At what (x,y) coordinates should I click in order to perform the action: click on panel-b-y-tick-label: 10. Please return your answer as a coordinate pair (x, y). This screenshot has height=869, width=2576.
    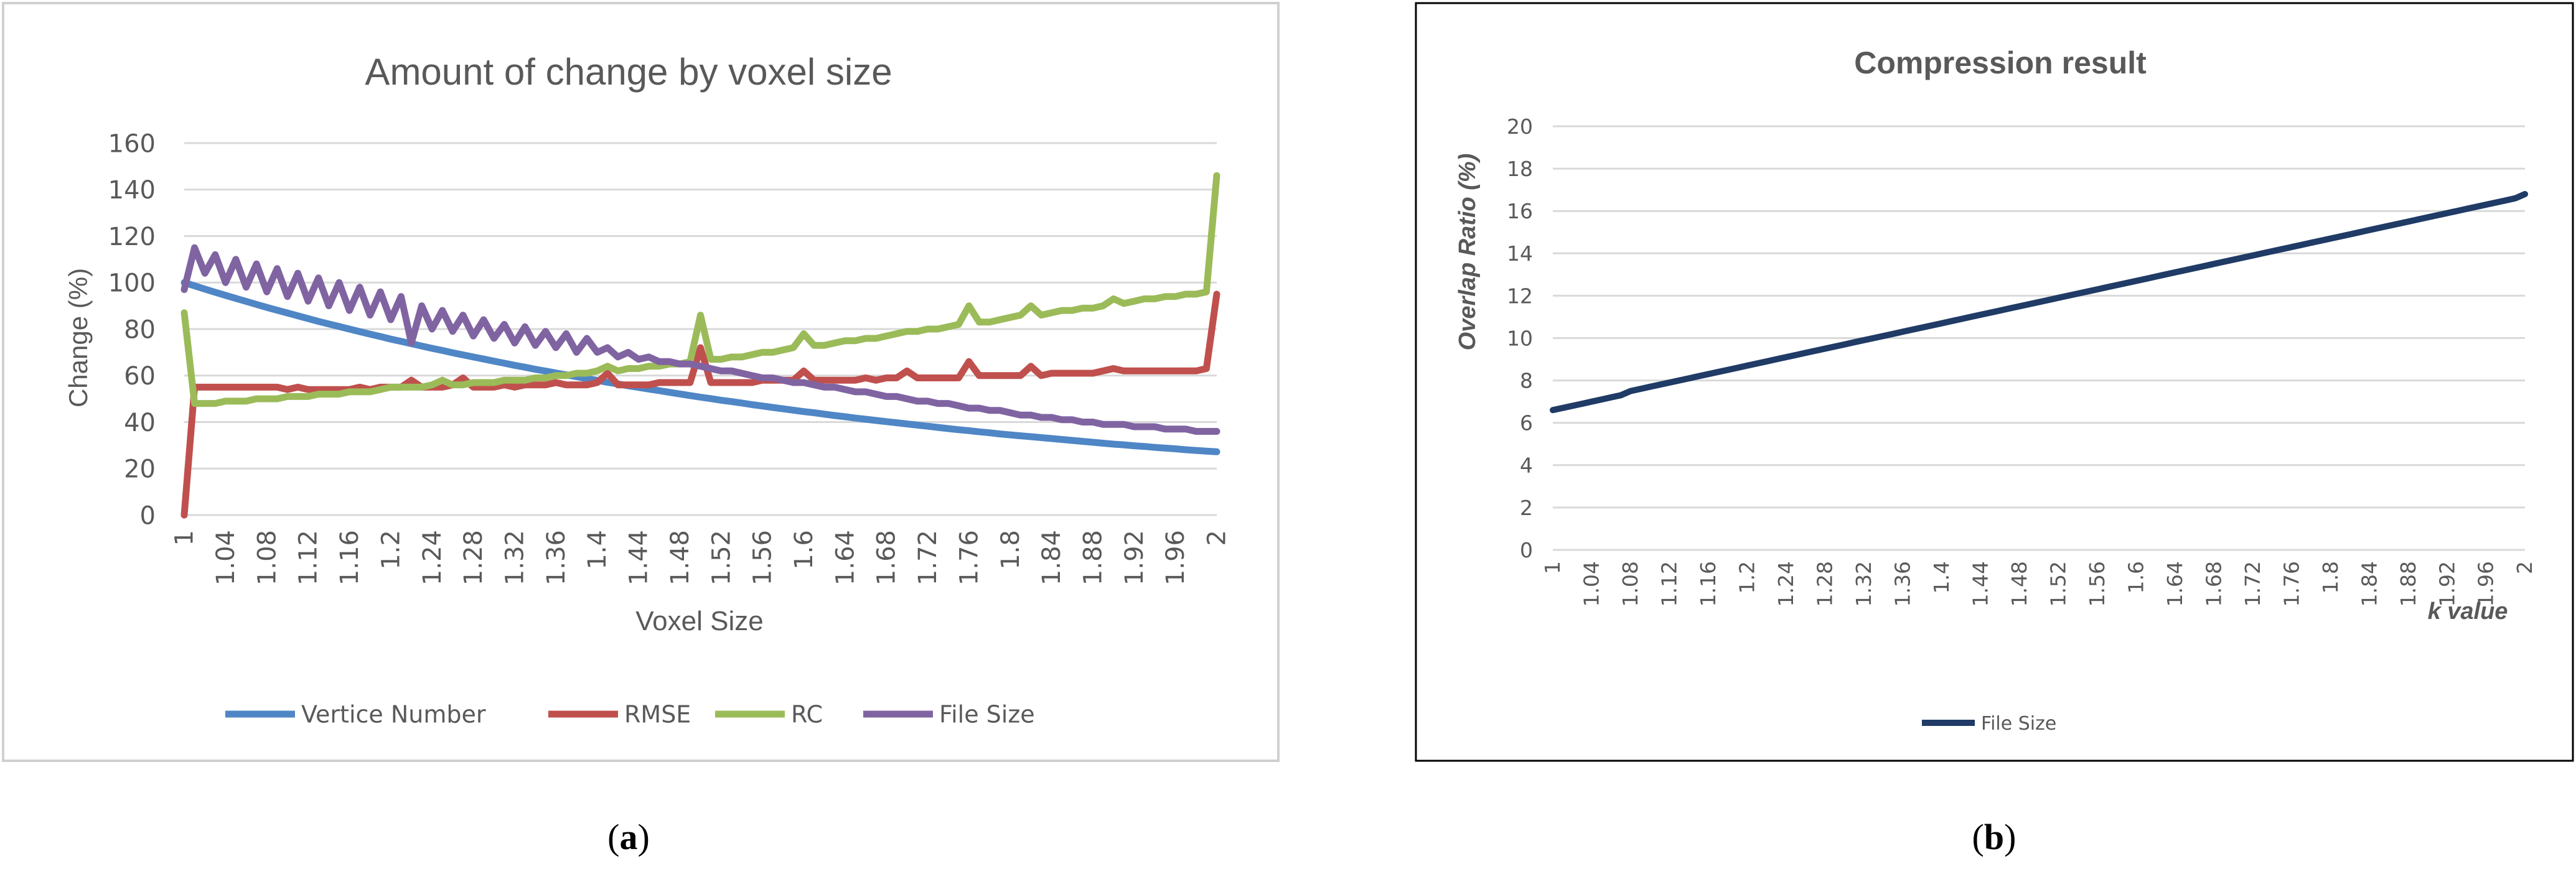
    Looking at the image, I should click on (1520, 338).